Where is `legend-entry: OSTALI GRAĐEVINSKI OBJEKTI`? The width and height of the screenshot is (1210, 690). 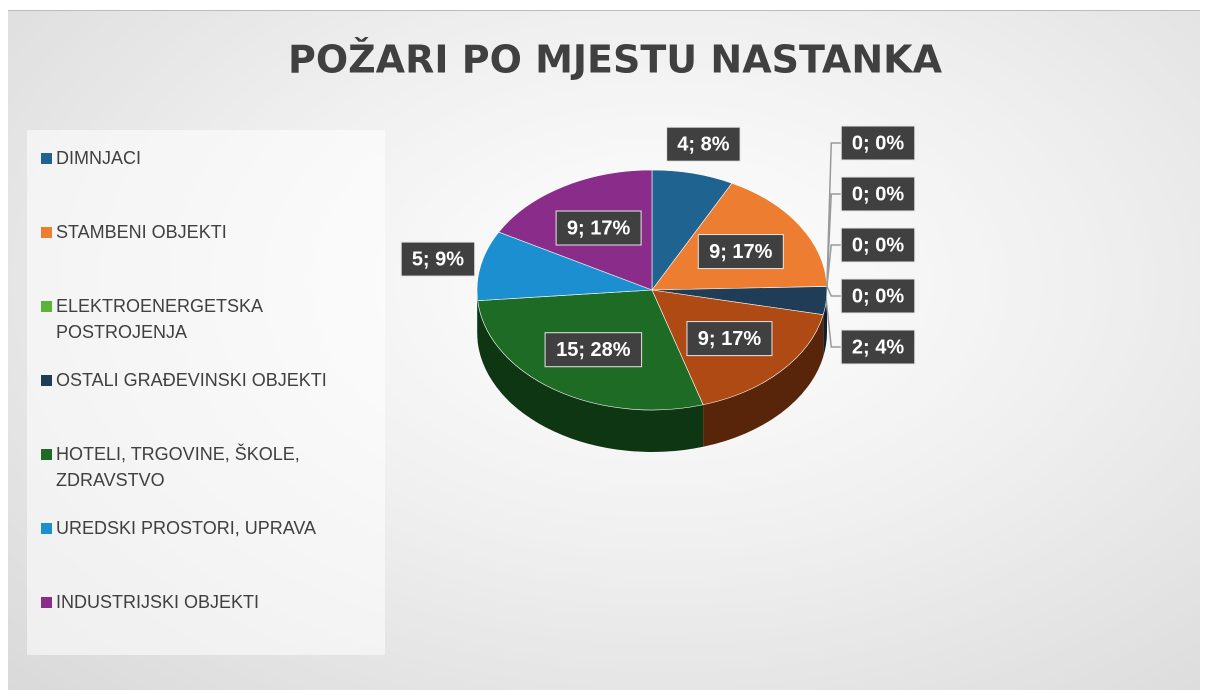
legend-entry: OSTALI GRAĐEVINSKI OBJEKTI is located at coordinates (211, 380).